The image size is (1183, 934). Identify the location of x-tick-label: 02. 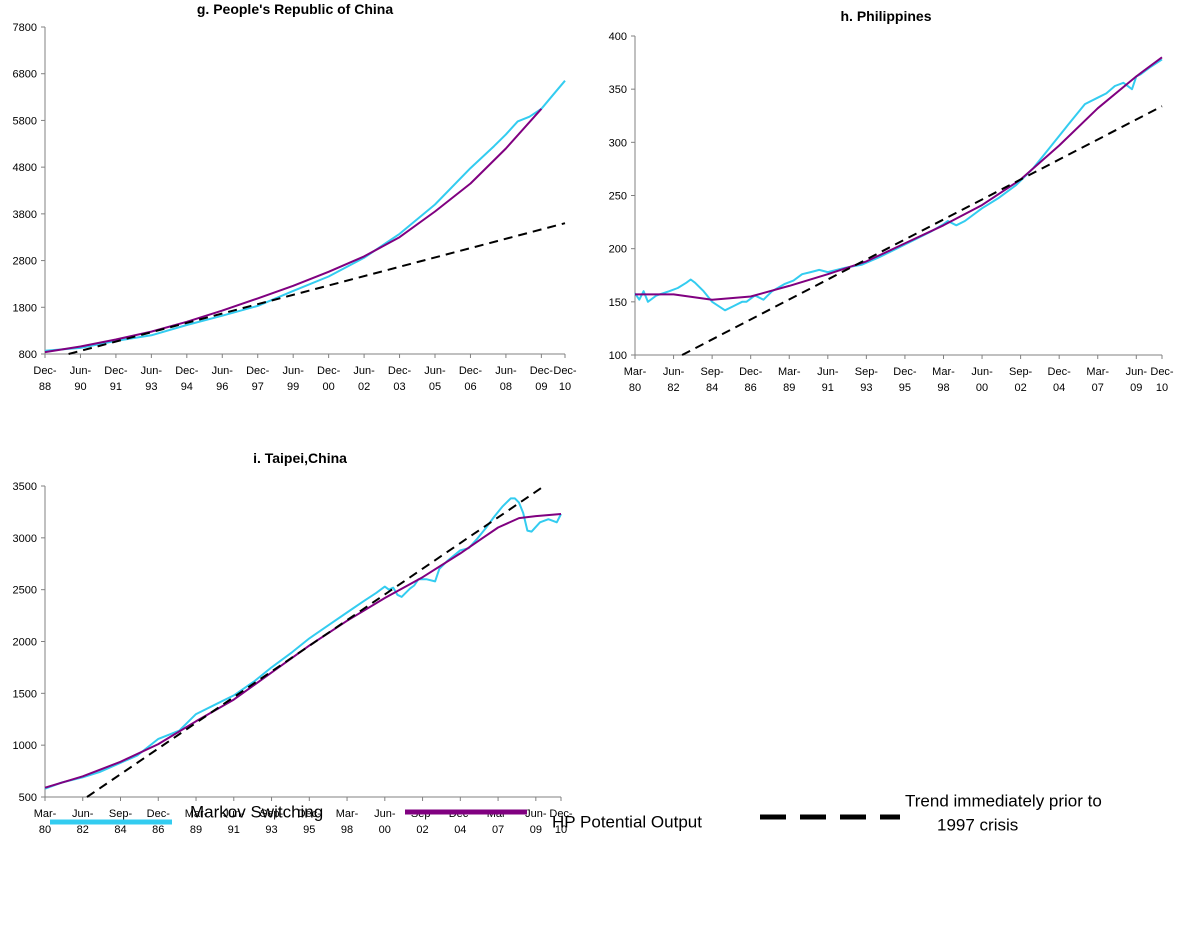
(422, 830).